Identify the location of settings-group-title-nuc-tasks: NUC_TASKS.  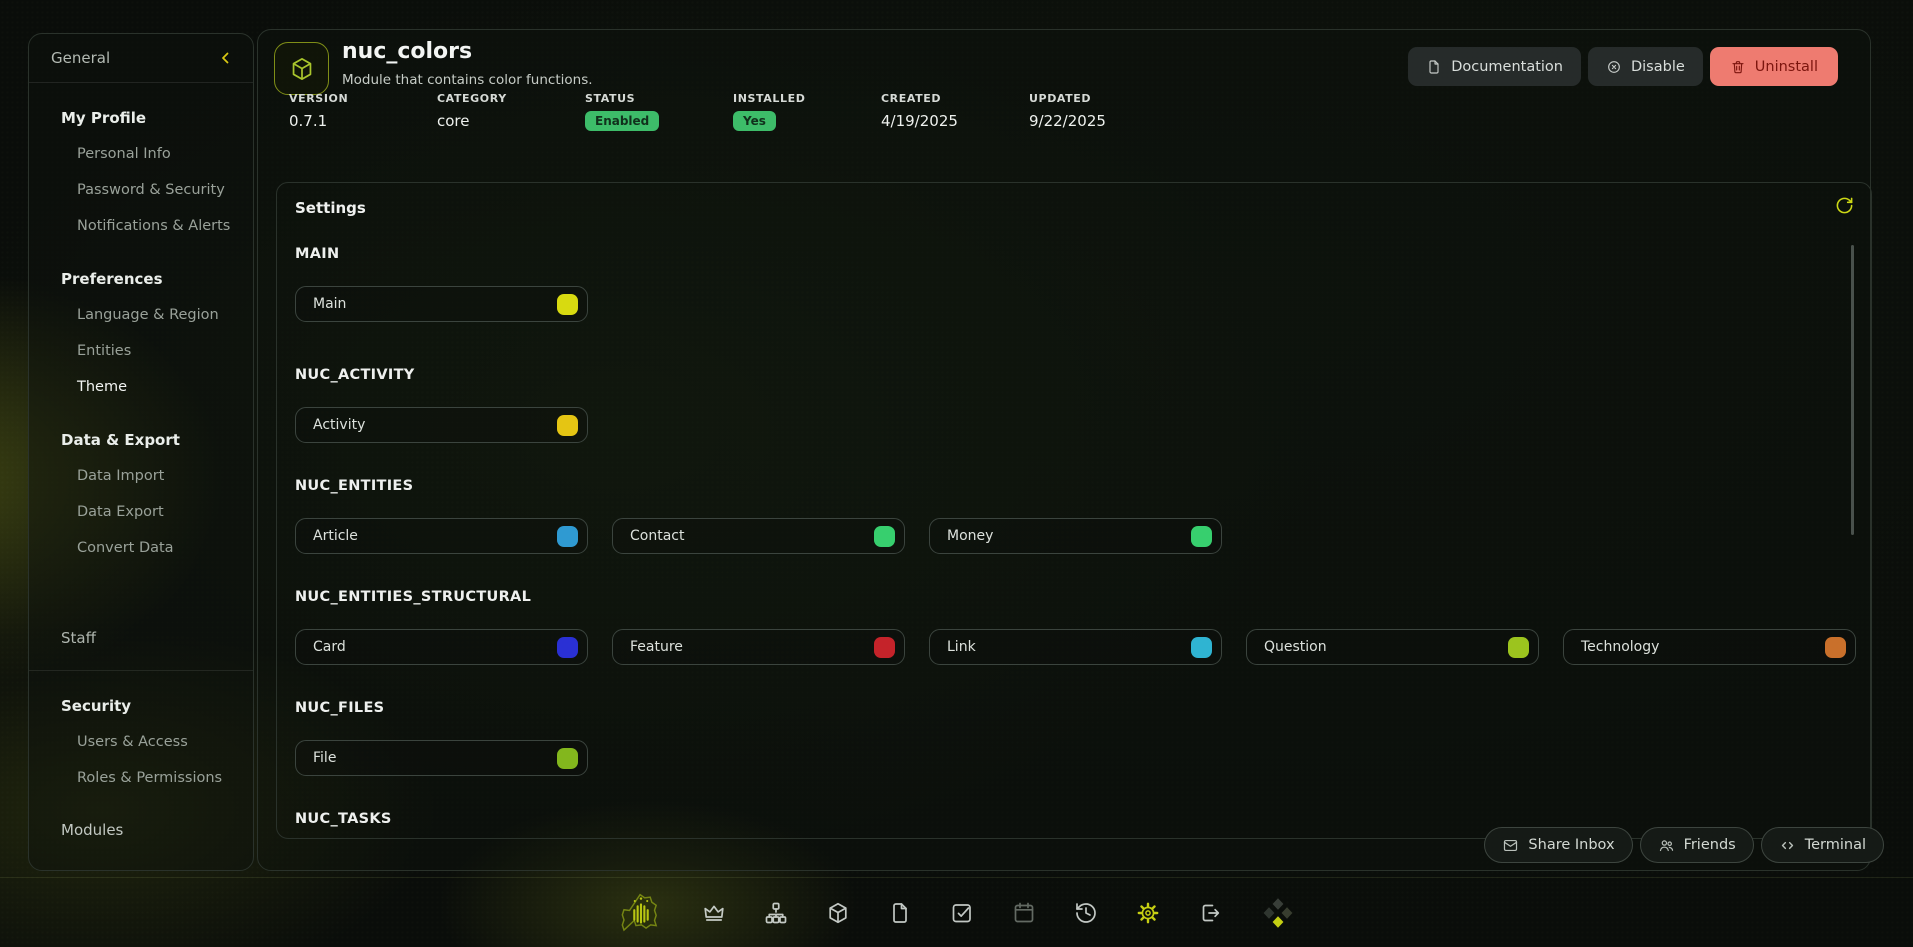
(343, 819).